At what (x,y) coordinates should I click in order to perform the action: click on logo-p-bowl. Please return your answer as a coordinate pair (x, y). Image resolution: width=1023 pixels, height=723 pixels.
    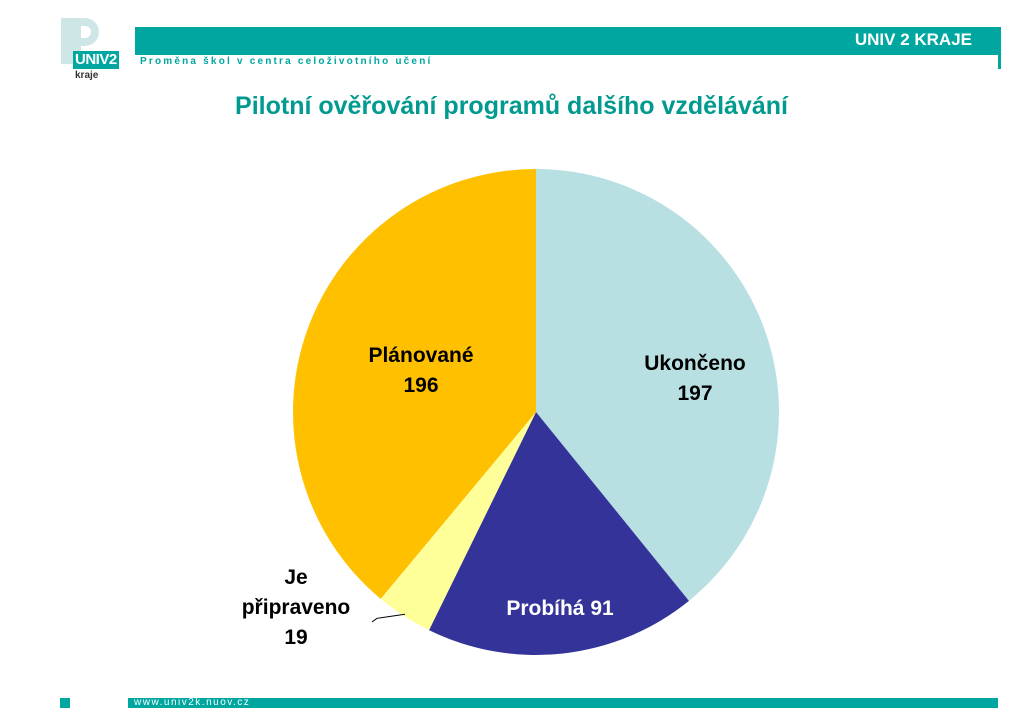
    Looking at the image, I should click on (88, 32).